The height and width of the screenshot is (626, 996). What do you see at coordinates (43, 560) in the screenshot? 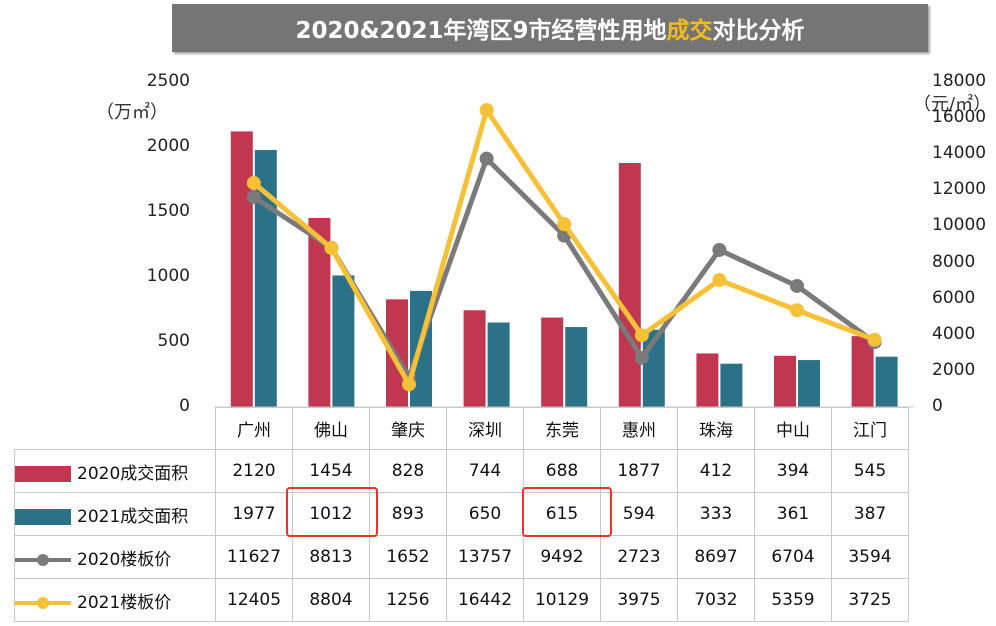
I see `legend-swatch-2020-price` at bounding box center [43, 560].